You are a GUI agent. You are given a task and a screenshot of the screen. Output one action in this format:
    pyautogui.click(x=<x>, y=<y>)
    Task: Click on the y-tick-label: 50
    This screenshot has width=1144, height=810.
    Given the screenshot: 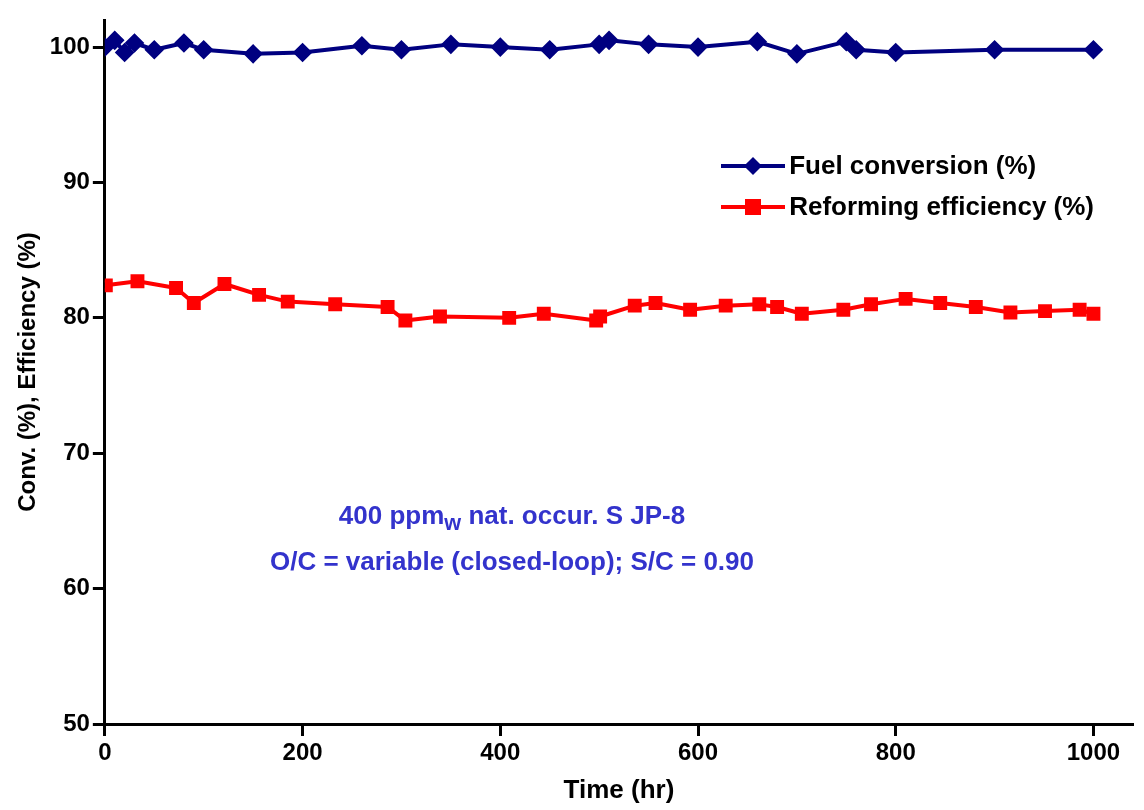 What is the action you would take?
    pyautogui.click(x=76, y=722)
    